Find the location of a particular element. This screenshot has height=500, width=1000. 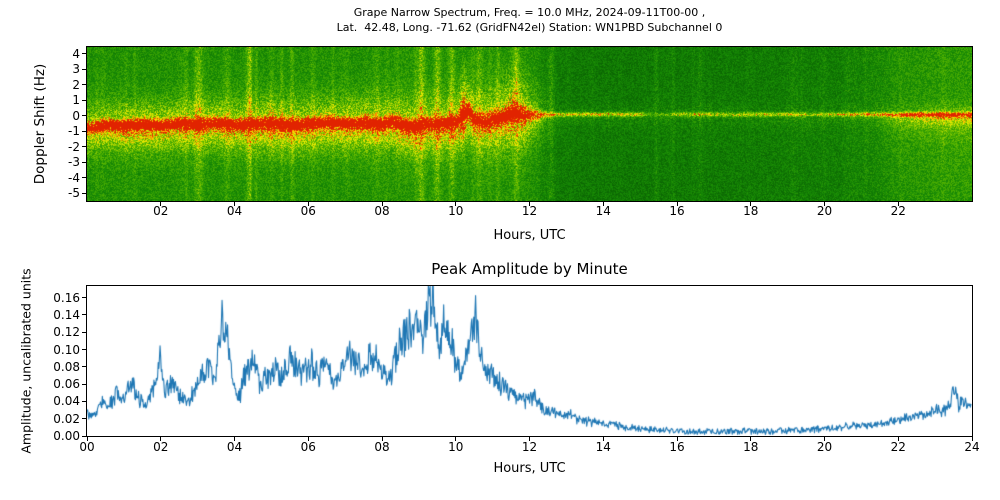

amplitude-x-tick-label: 14 is located at coordinates (603, 447).